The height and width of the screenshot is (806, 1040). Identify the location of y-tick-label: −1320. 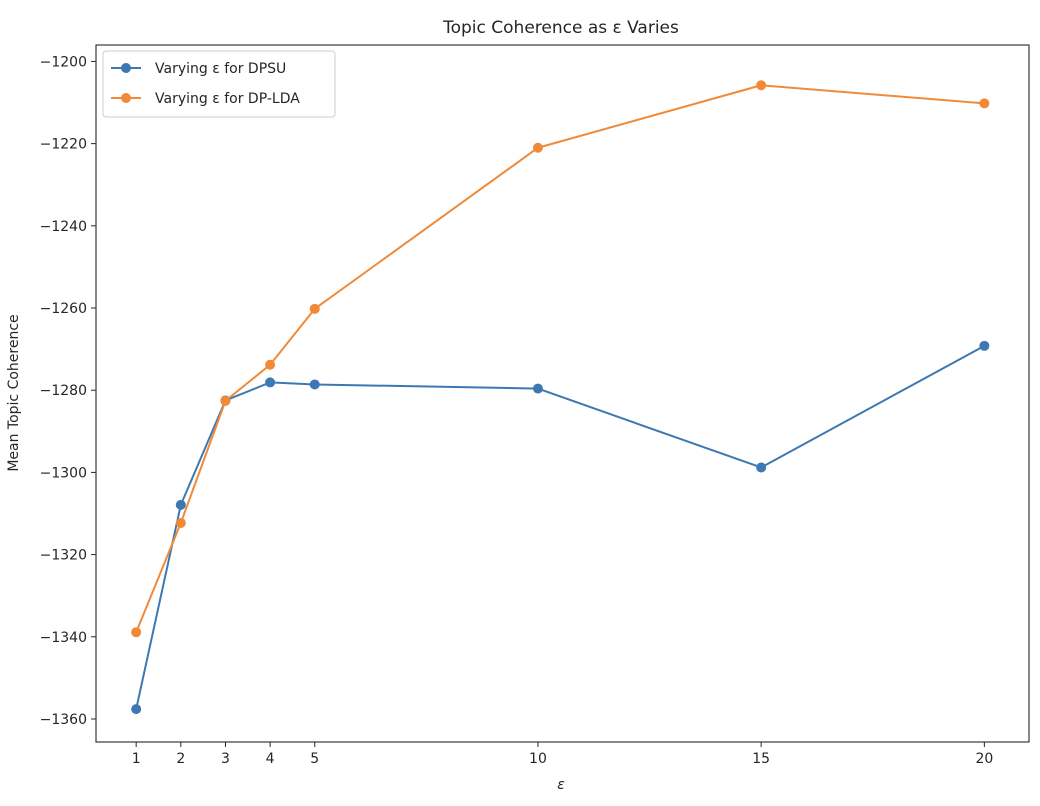
(63, 556).